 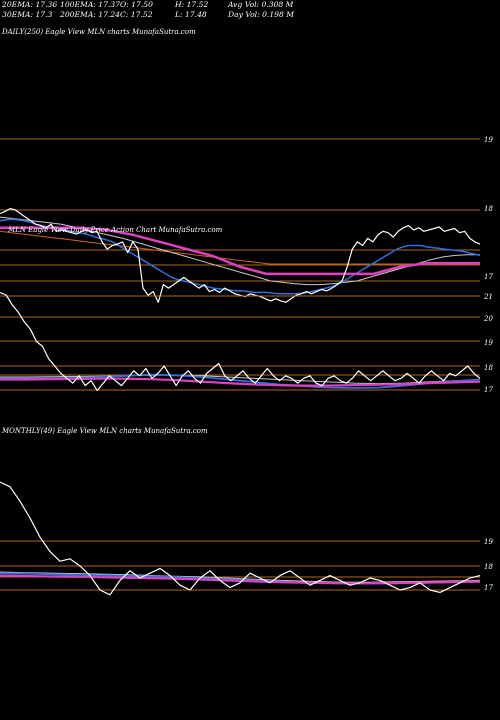 What do you see at coordinates (488, 390) in the screenshot?
I see `osc-tick-17: 17` at bounding box center [488, 390].